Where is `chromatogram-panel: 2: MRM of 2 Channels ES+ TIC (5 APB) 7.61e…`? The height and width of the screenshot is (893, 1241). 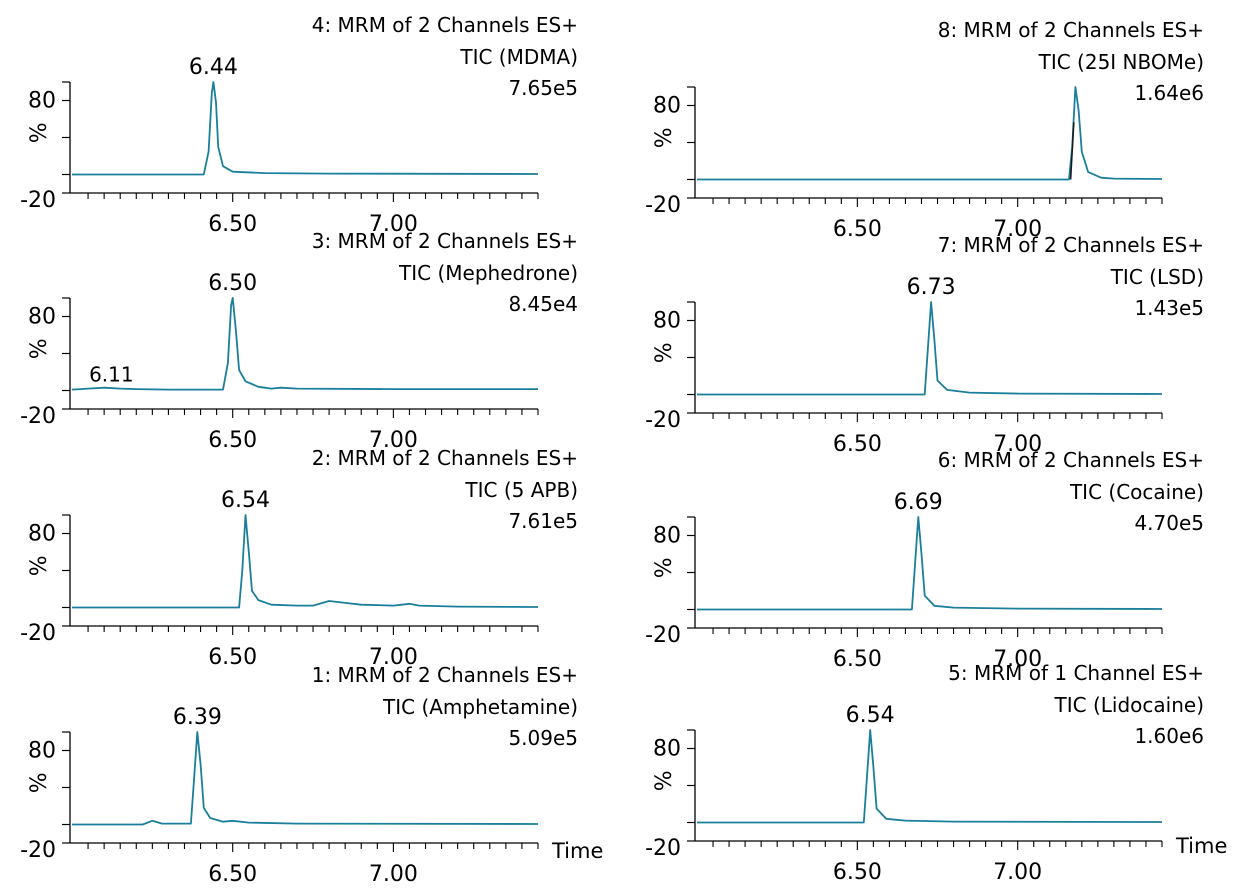 chromatogram-panel: 2: MRM of 2 Channels ES+ TIC (5 APB) 7.61e… is located at coordinates (299, 558).